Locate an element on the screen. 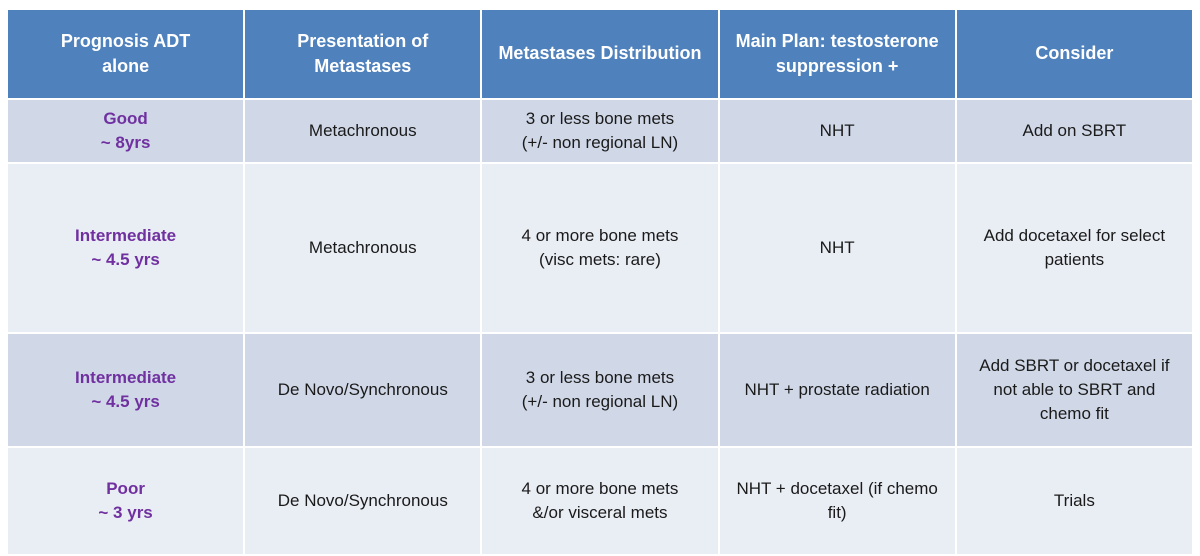 The width and height of the screenshot is (1200, 556). cell-consider: Add on SBRT is located at coordinates (1074, 131).